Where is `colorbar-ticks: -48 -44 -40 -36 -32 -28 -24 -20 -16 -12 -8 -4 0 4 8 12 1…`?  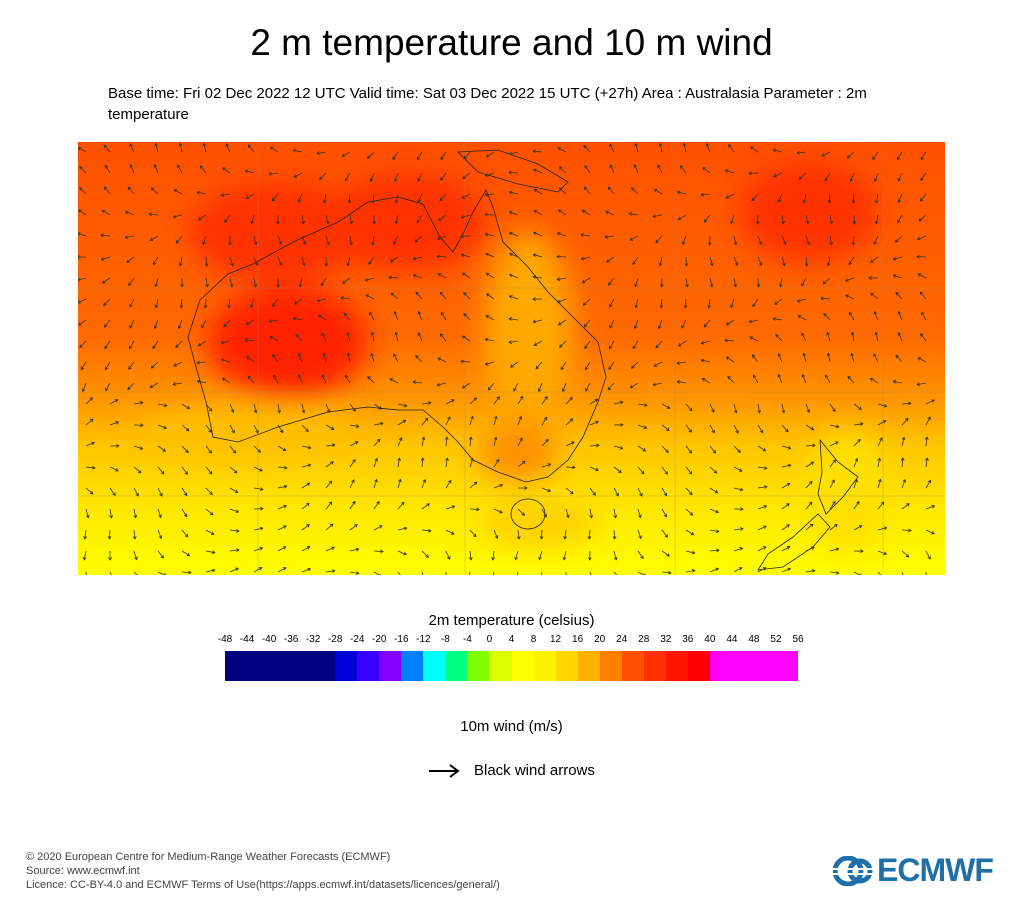 colorbar-ticks: -48 -44 -40 -36 -32 -28 -24 -20 -16 -12 -8 -4 0 4 8 12 1… is located at coordinates (511, 641).